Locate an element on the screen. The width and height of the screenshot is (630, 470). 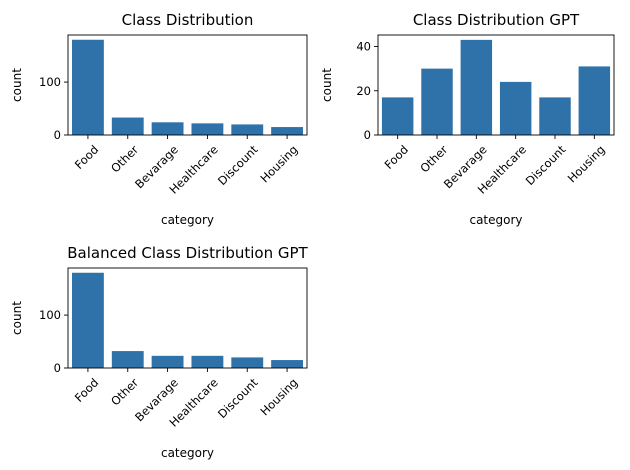
y-tick-label: 40 is located at coordinates (363, 47).